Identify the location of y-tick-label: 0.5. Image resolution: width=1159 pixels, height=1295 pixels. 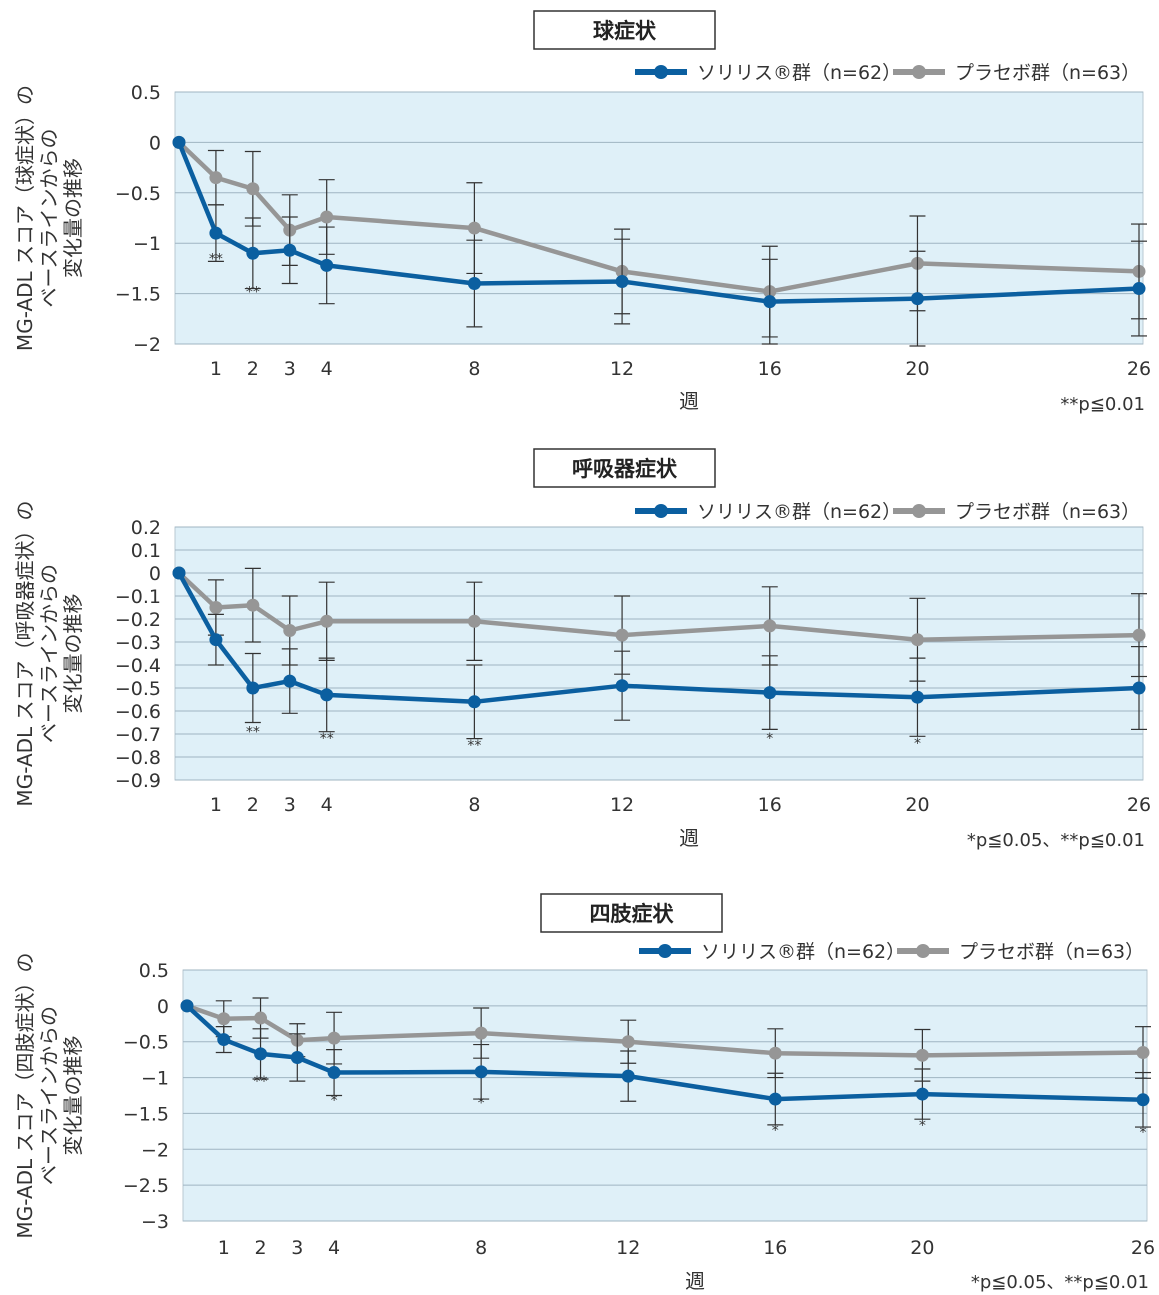
(154, 971).